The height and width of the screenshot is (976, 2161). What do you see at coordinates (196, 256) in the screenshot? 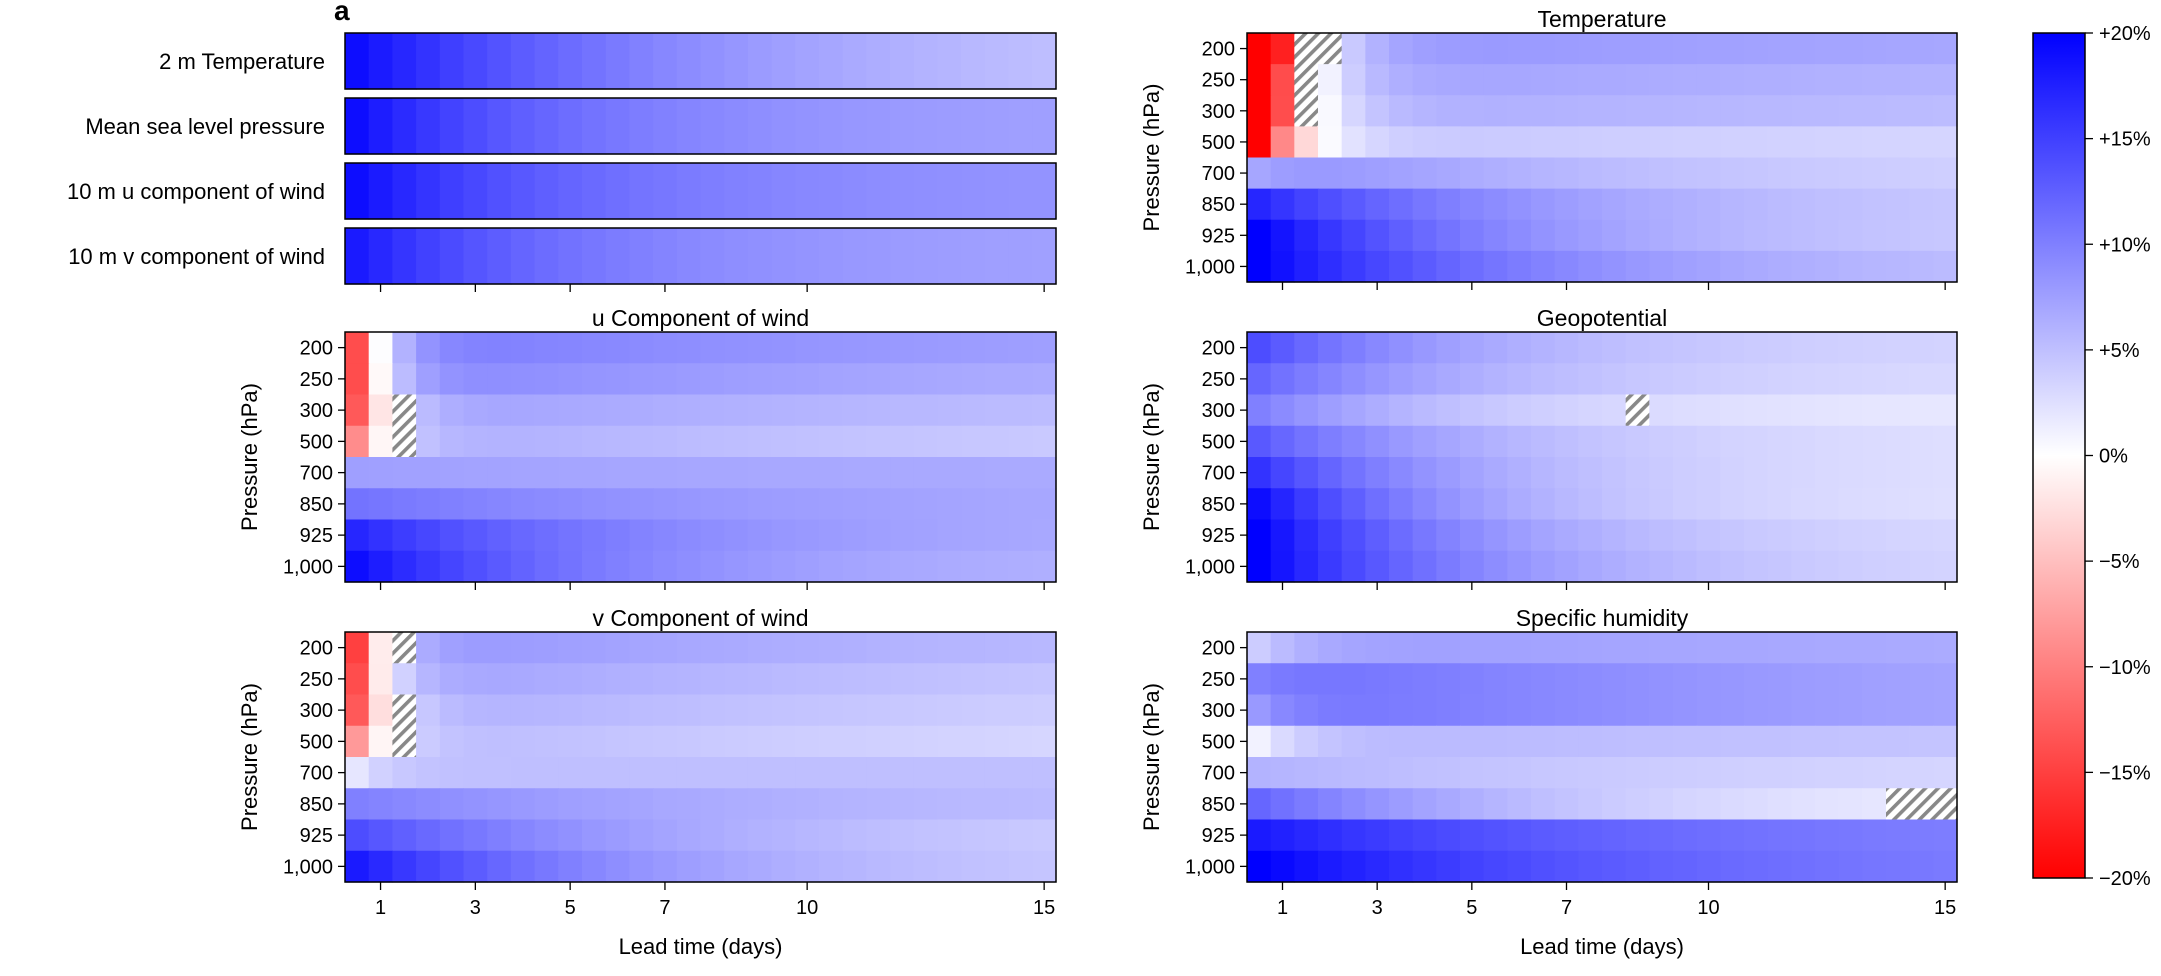
I see `row-label: 10 m v component of wind` at bounding box center [196, 256].